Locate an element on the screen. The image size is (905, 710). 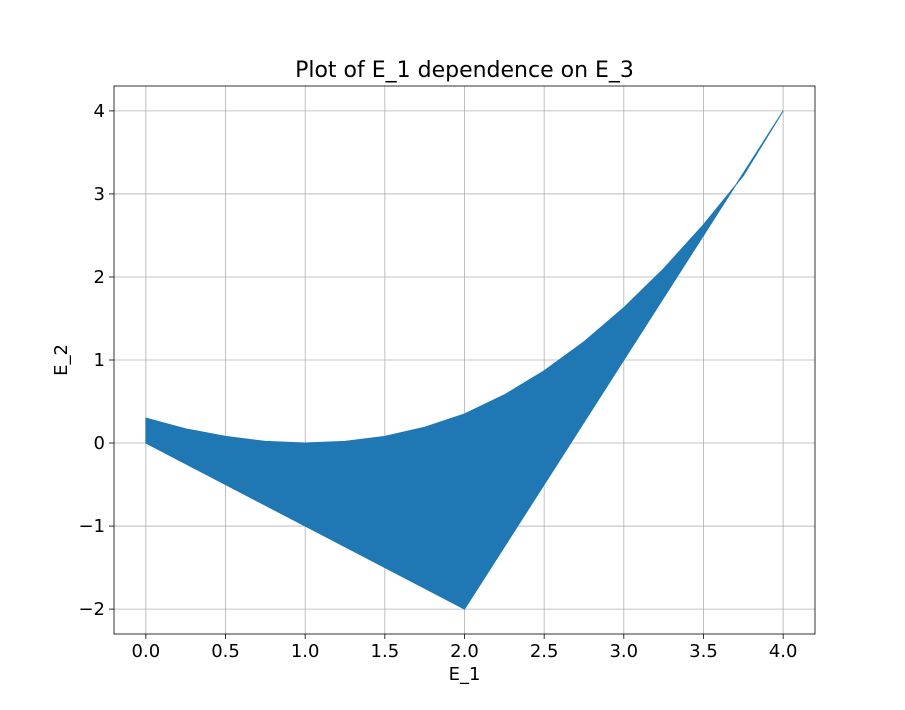
y-tick-label: 0 is located at coordinates (99, 443).